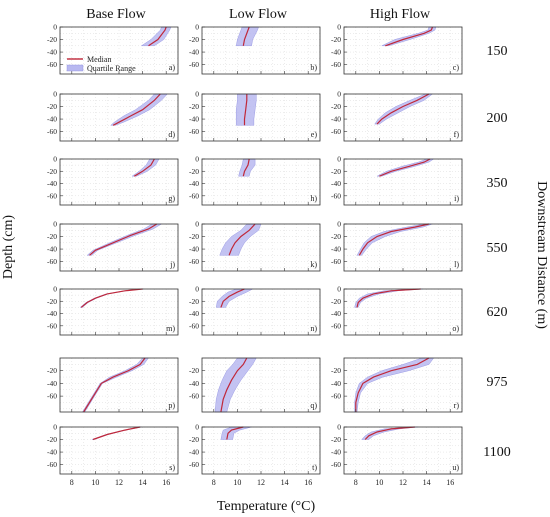  Describe the element at coordinates (497, 183) in the screenshot. I see `row-label-350: 350` at that location.